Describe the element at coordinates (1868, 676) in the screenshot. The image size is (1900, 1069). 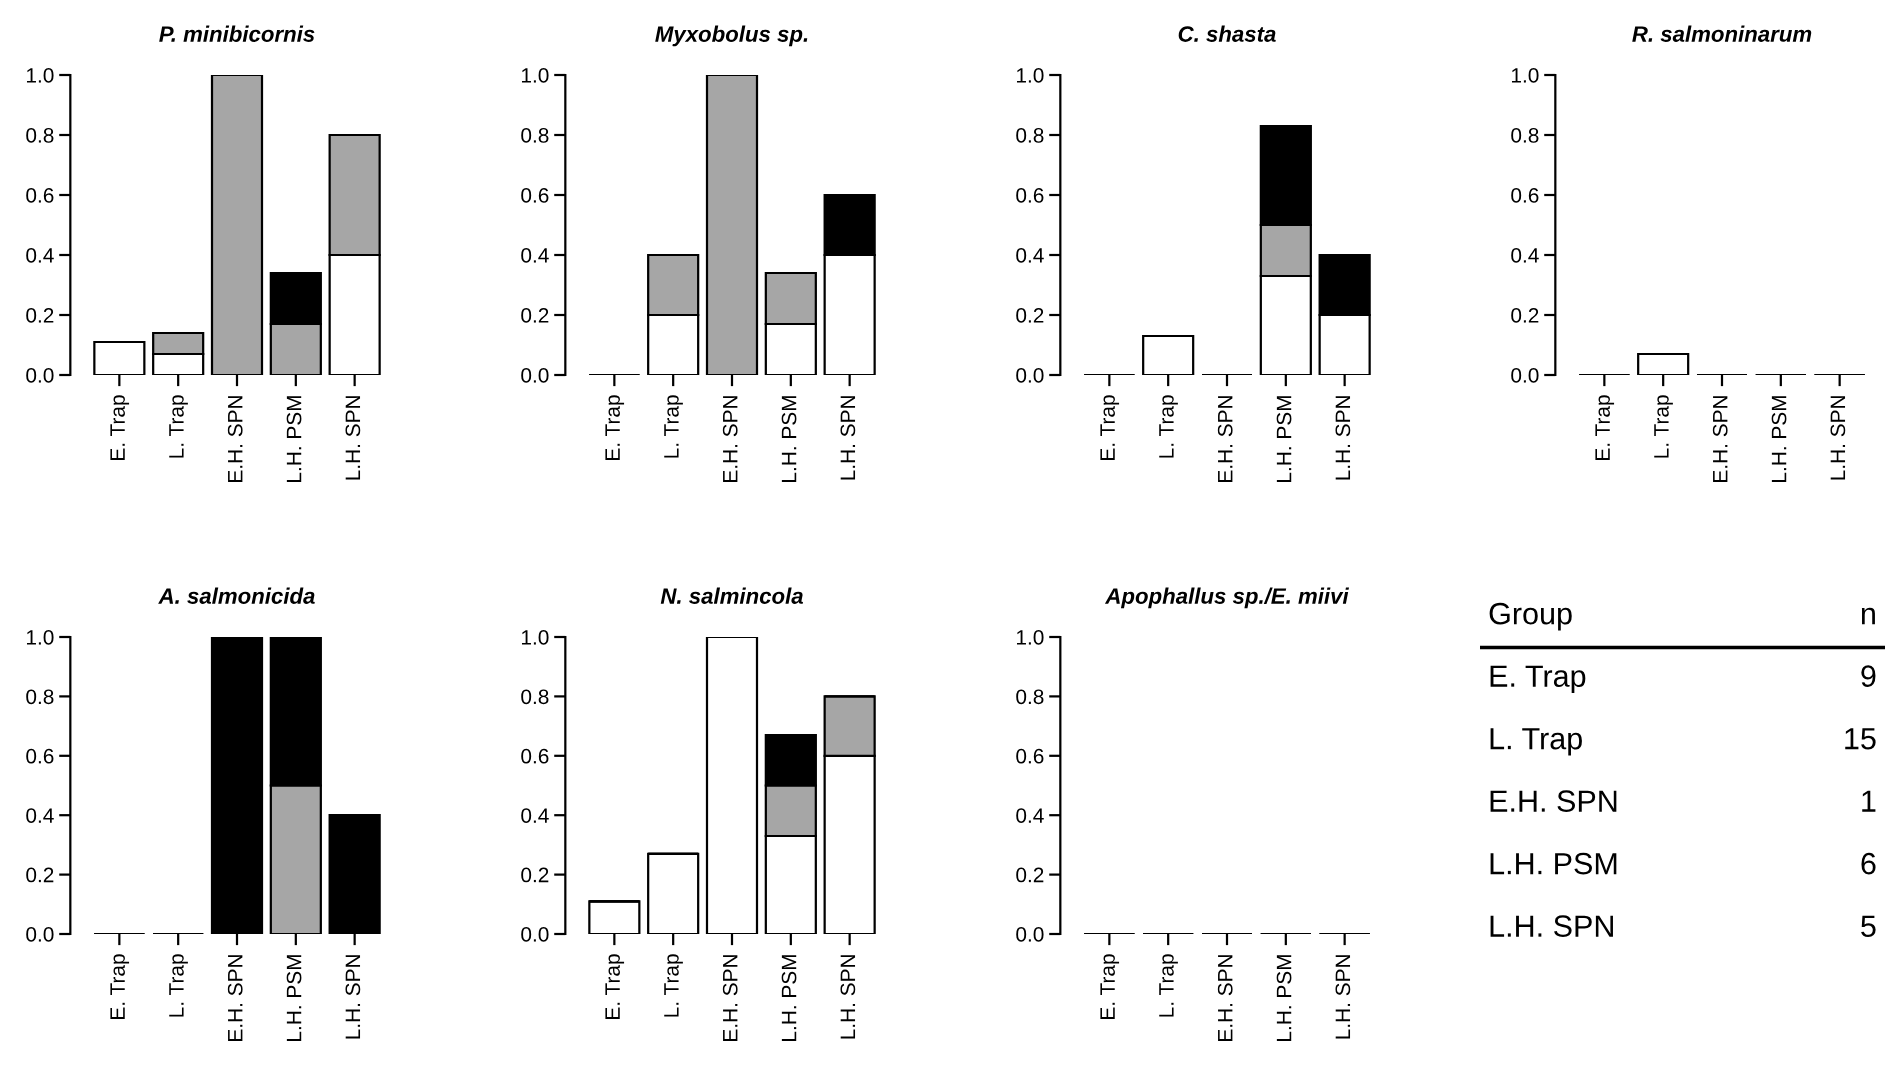
I see `data-label: 9` at that location.